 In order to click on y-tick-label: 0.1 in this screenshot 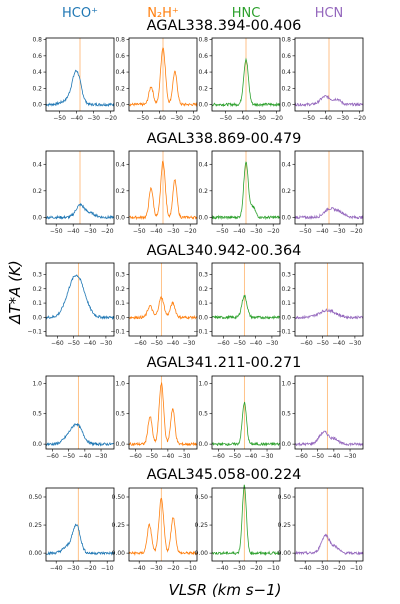, I will do `click(120, 303)`.